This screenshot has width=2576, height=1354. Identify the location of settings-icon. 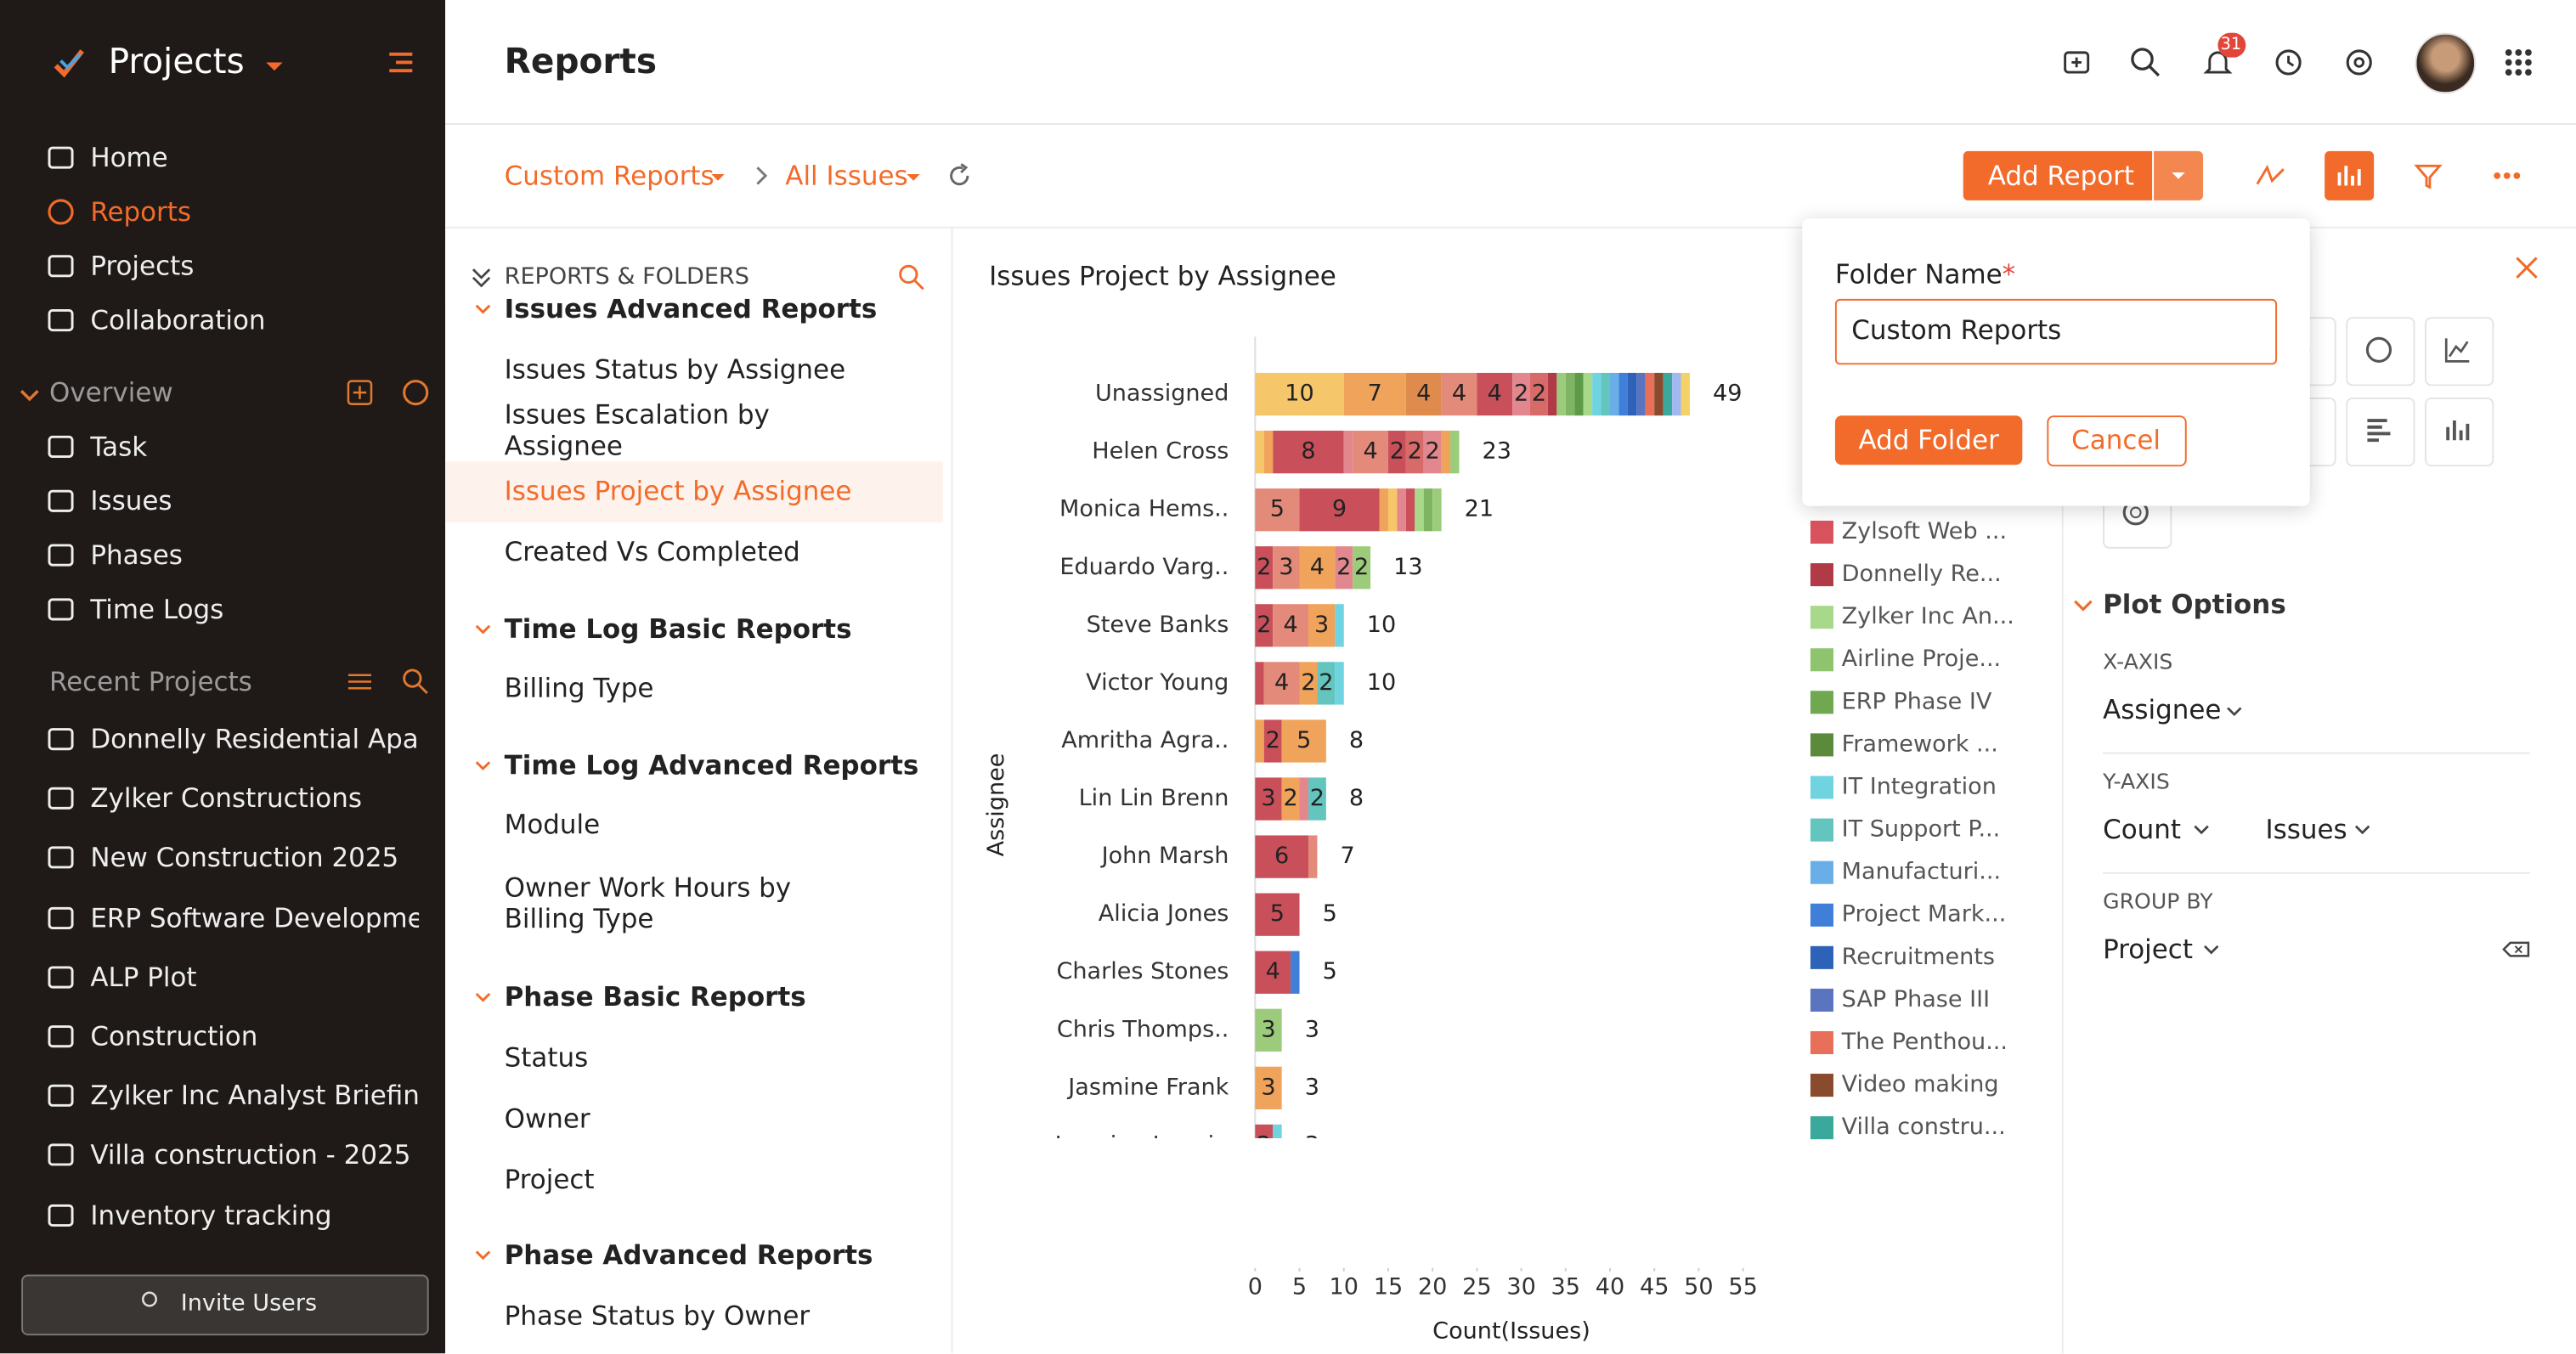
(415, 392).